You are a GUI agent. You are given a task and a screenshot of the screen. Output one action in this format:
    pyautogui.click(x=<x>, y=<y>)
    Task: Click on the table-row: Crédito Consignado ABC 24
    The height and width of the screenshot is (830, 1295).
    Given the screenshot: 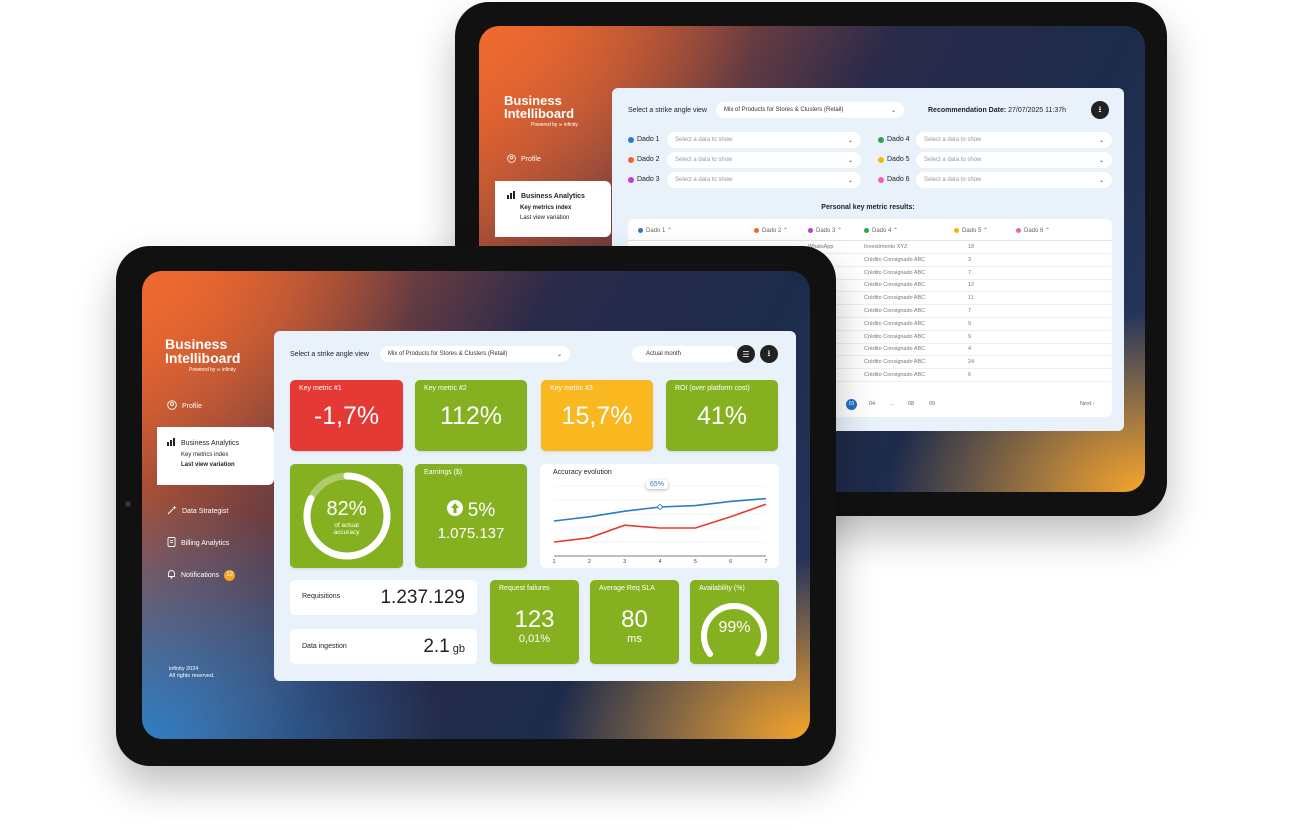 What is the action you would take?
    pyautogui.click(x=870, y=363)
    